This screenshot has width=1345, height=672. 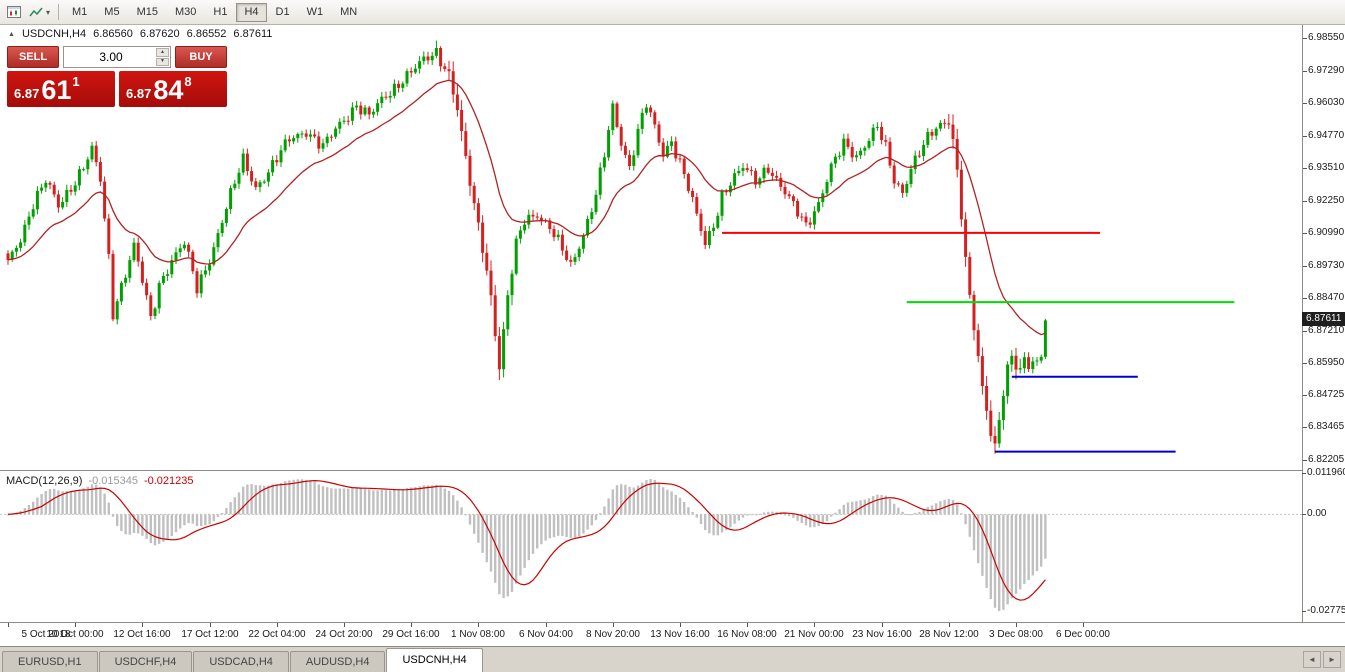 I want to click on chart-template-icon: ▾, so click(x=39, y=12).